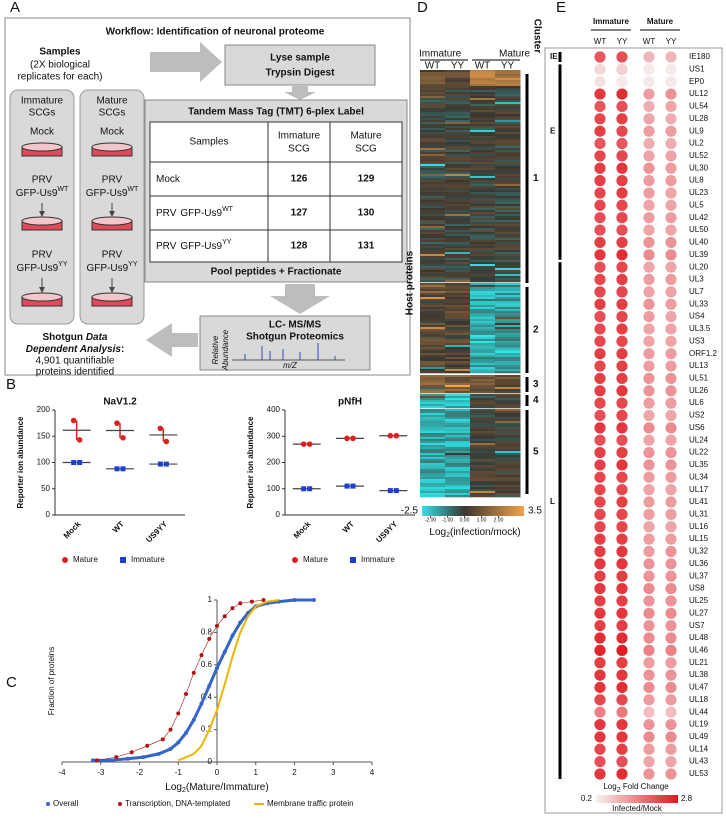 This screenshot has height=818, width=726. I want to click on tmt-tag: 126, so click(299, 179).